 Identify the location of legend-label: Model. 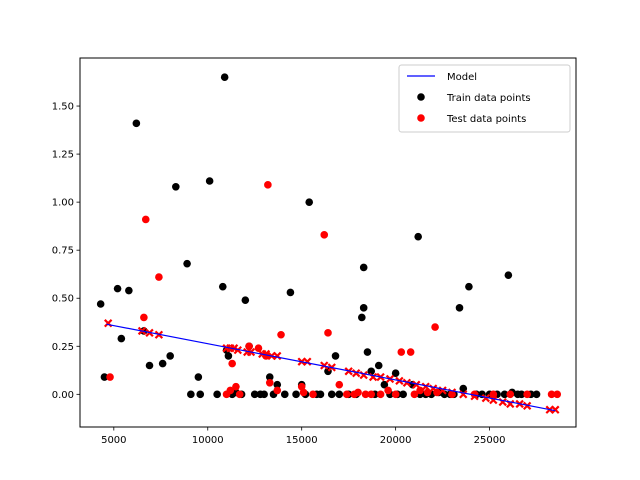
(462, 77).